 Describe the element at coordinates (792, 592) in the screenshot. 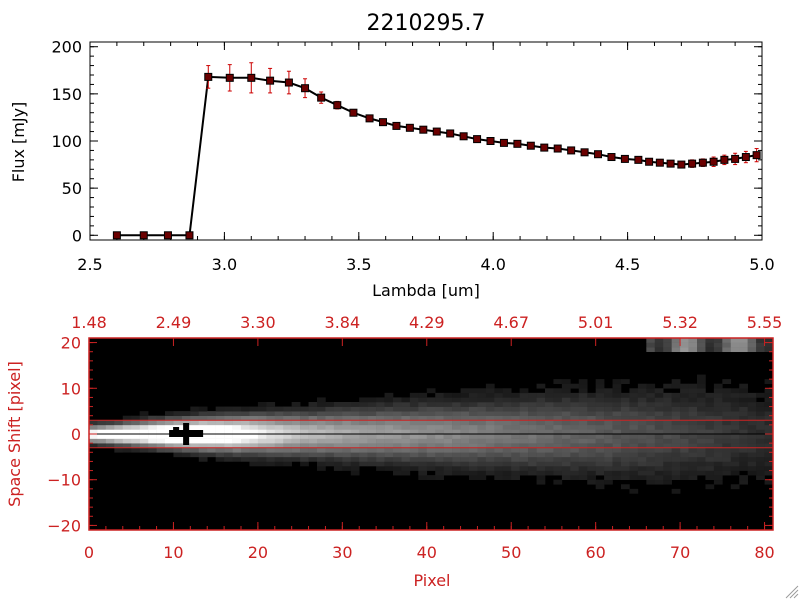

I see `resize-grip-icon` at that location.